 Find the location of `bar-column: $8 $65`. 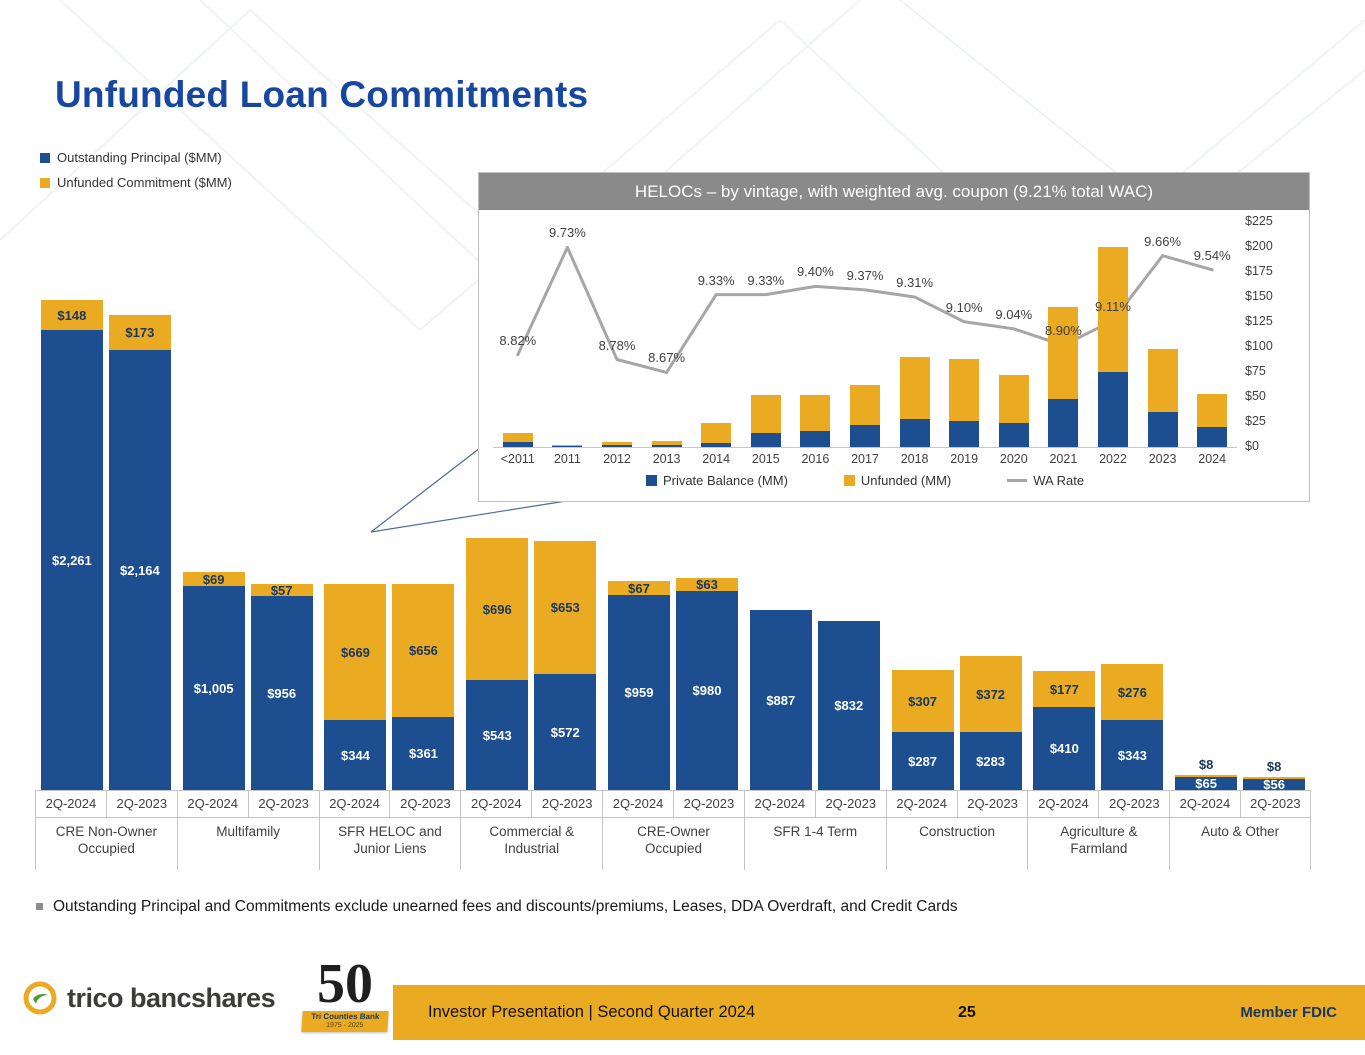

bar-column: $8 $65 is located at coordinates (1206, 774).